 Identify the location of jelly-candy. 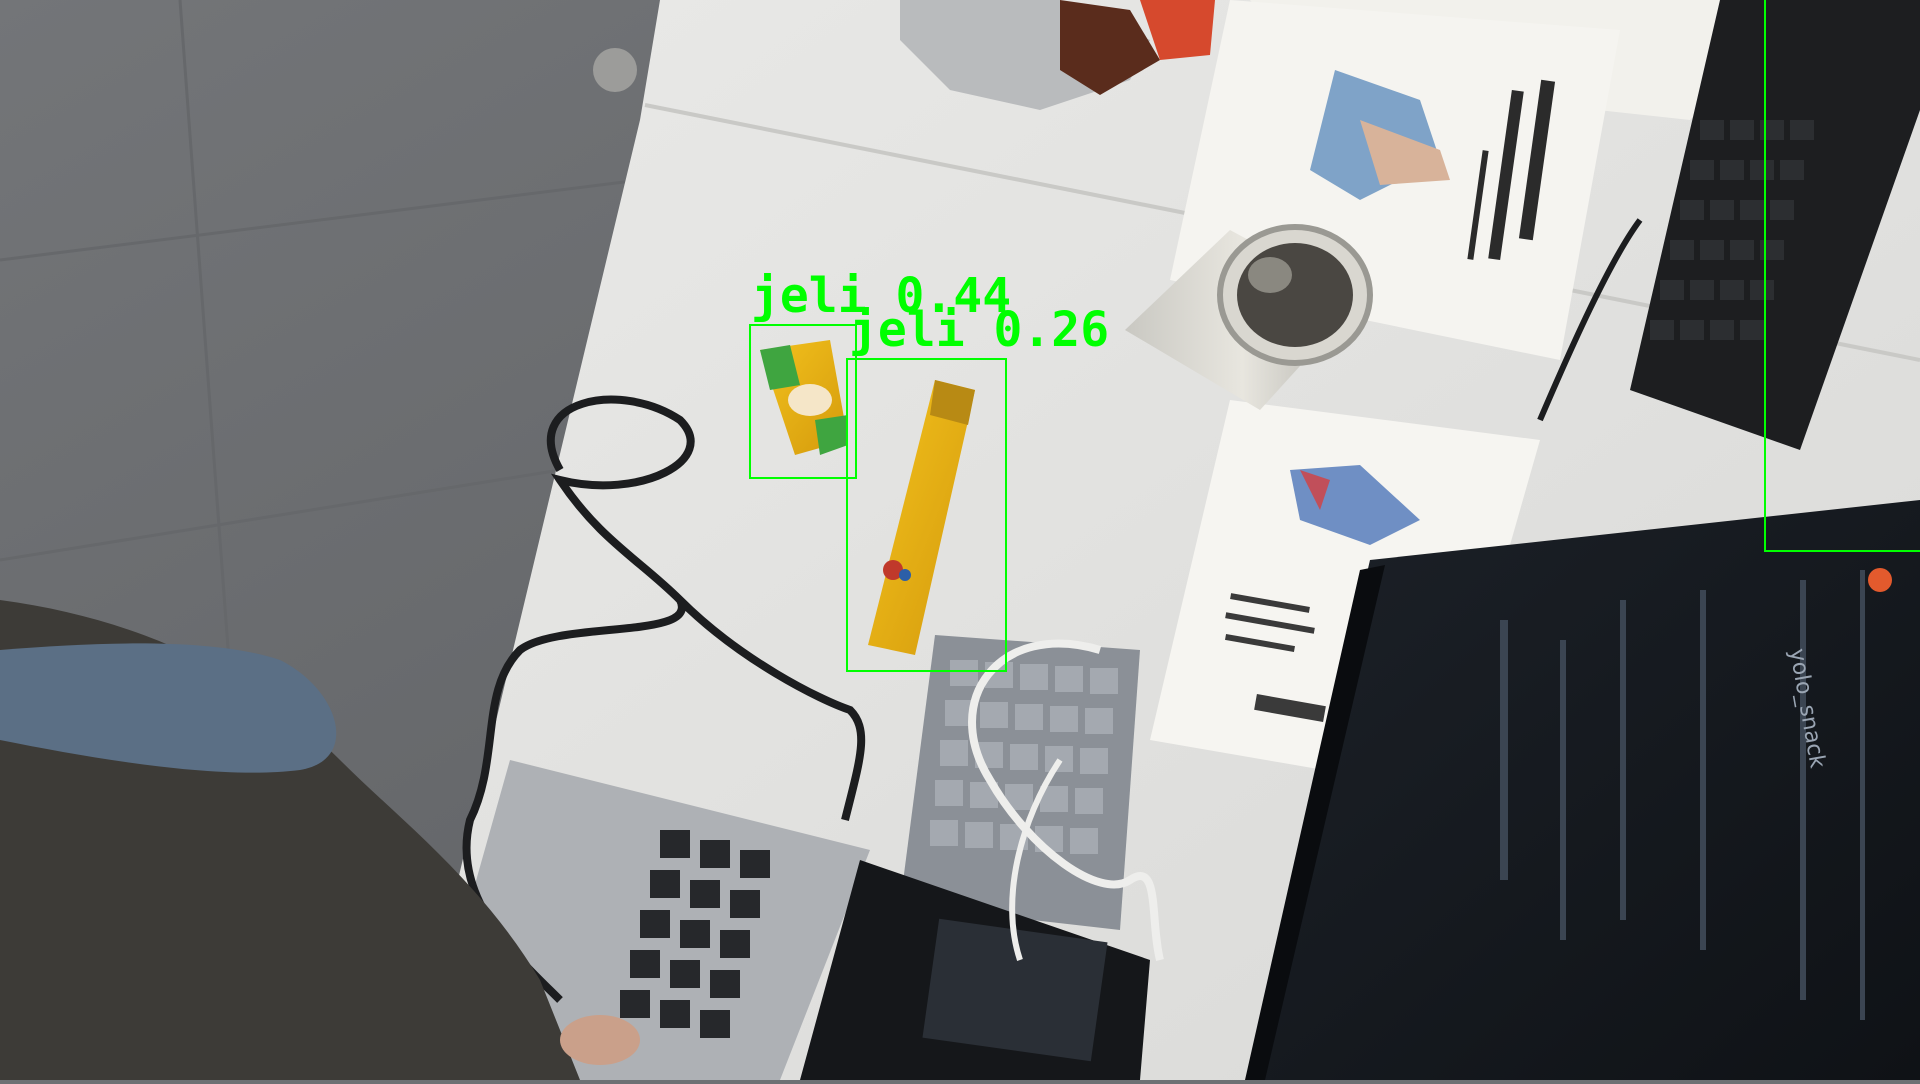
(804, 397).